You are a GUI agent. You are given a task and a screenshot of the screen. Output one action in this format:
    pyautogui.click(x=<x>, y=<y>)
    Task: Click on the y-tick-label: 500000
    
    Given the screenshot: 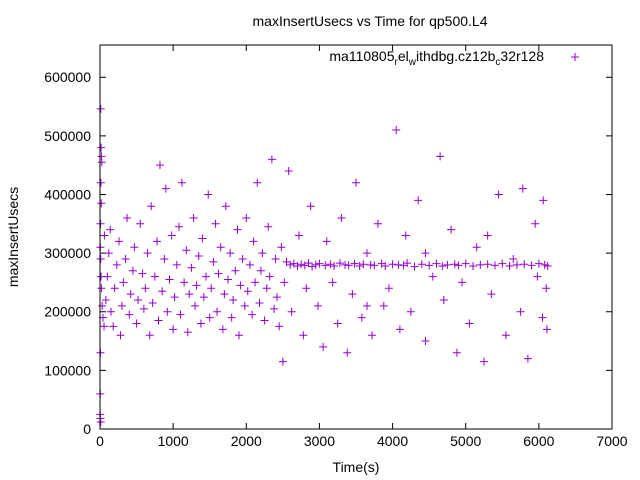 What is the action you would take?
    pyautogui.click(x=67, y=136)
    